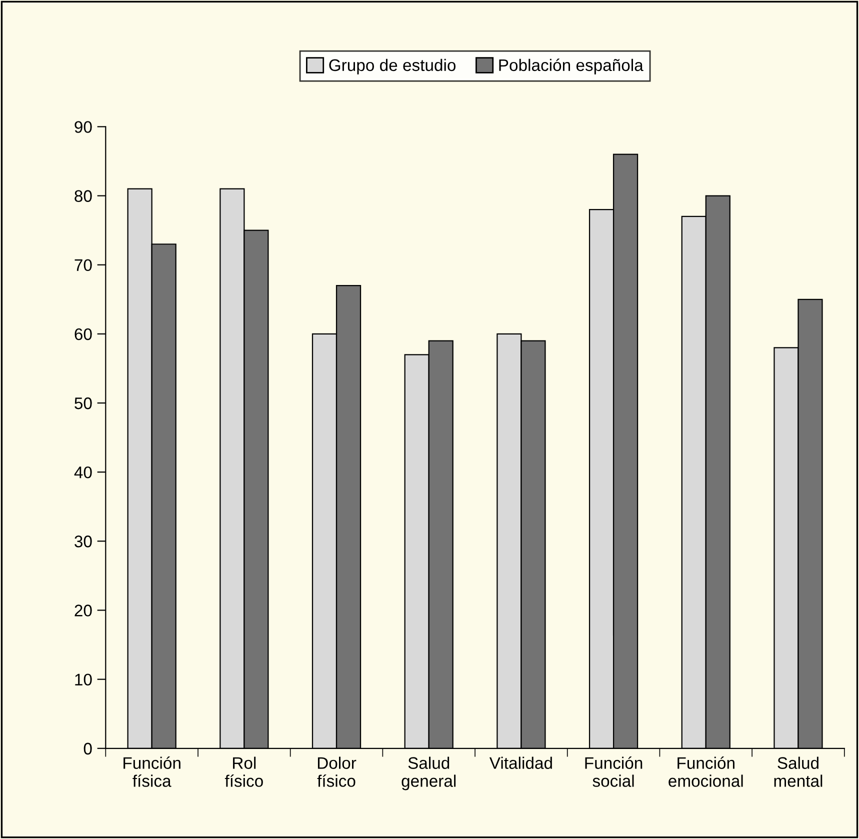 The height and width of the screenshot is (839, 859). I want to click on y-tick-label: 70, so click(83, 265).